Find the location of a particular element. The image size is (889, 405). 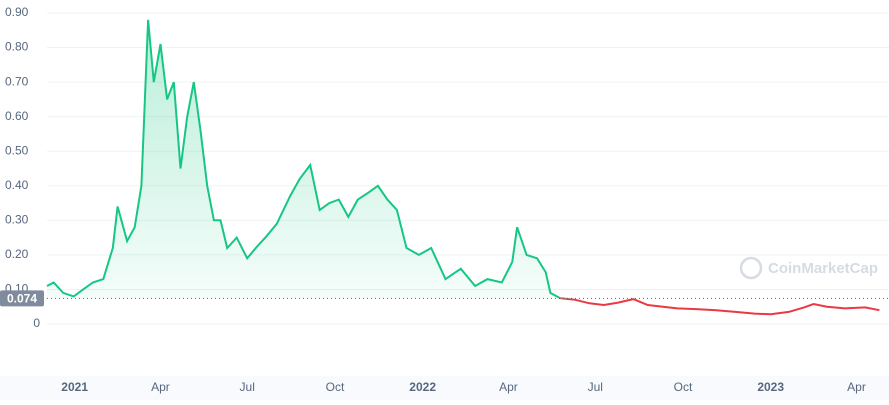

x-tick-label: 2023 is located at coordinates (770, 387).